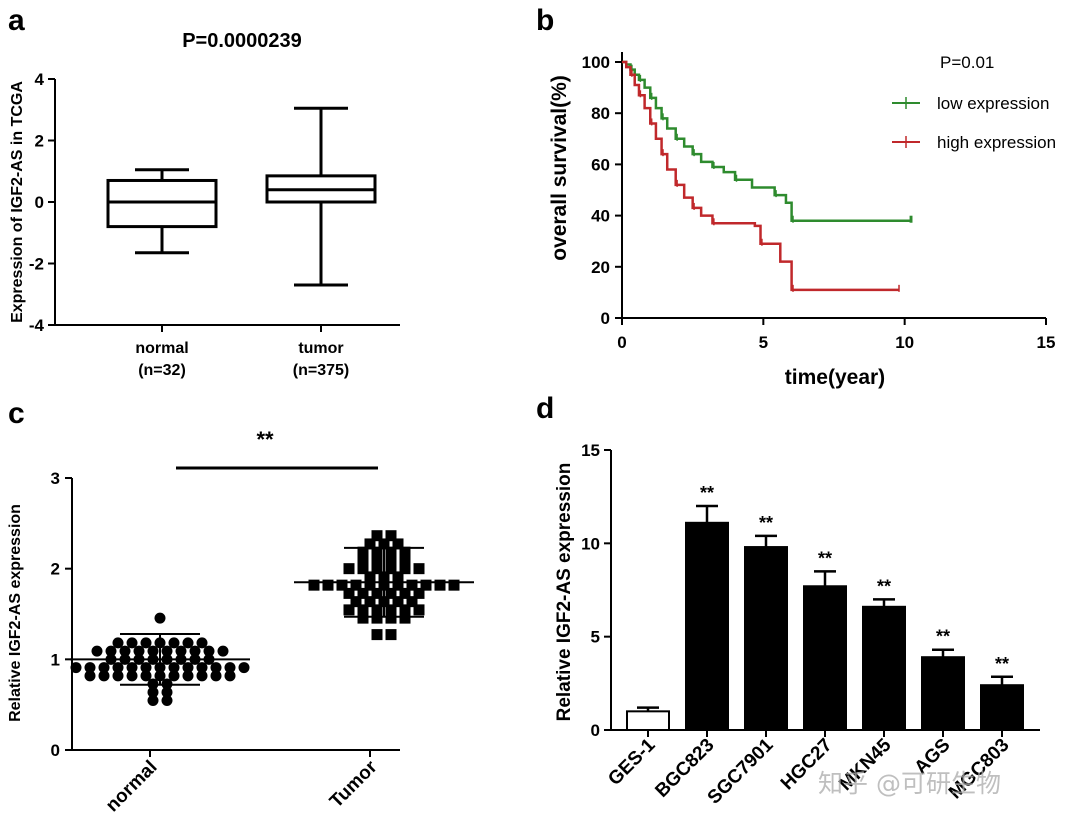 Image resolution: width=1080 pixels, height=829 pixels. Describe the element at coordinates (595, 637) in the screenshot. I see `panel-d-ytick-label: 5` at that location.